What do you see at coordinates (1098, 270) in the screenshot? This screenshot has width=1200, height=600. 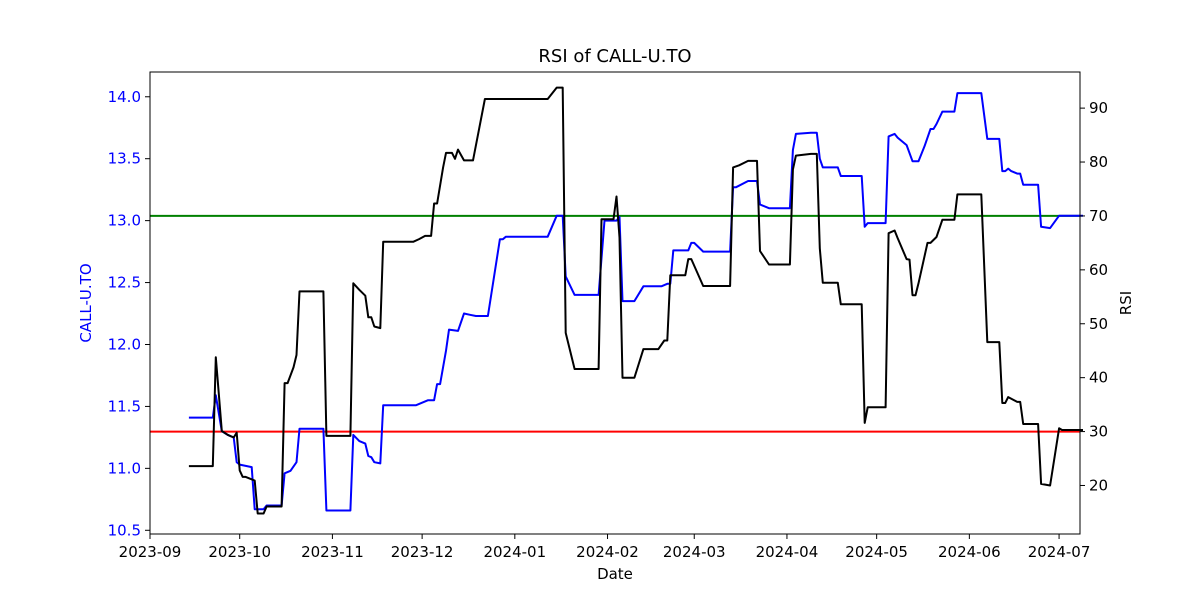 I see `right-y-tick-label: 60` at bounding box center [1098, 270].